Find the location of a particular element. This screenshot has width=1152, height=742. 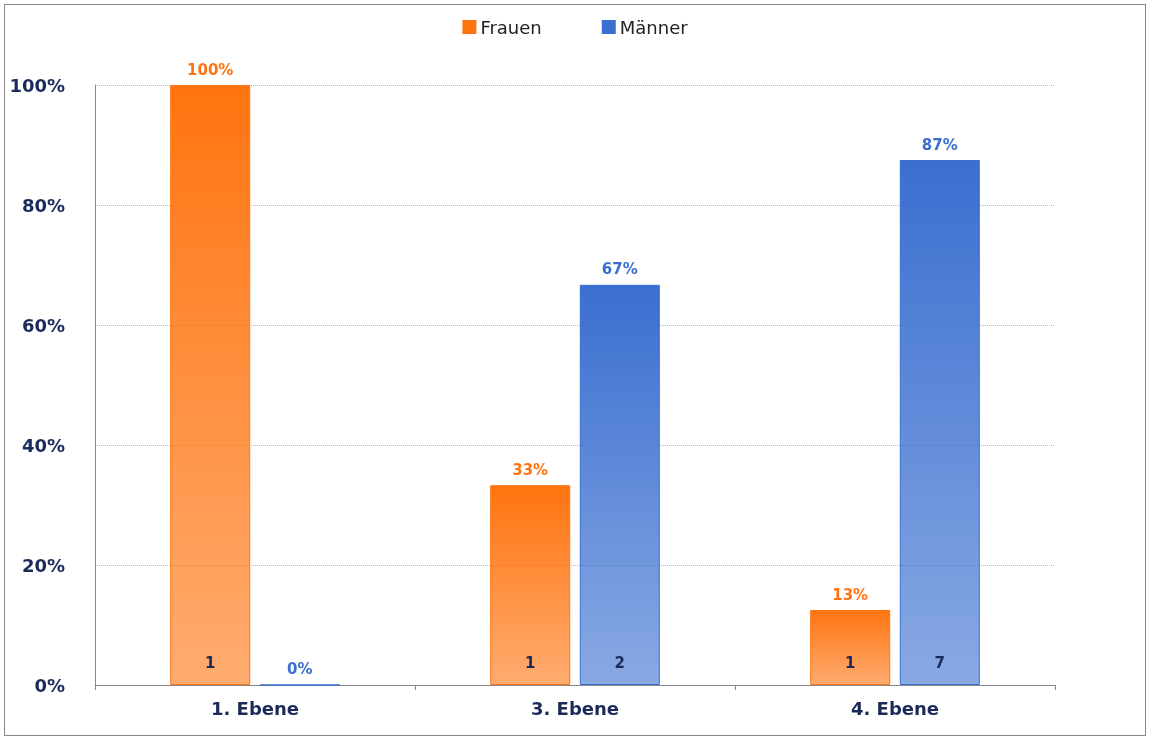

legend-label: Männer is located at coordinates (654, 27).